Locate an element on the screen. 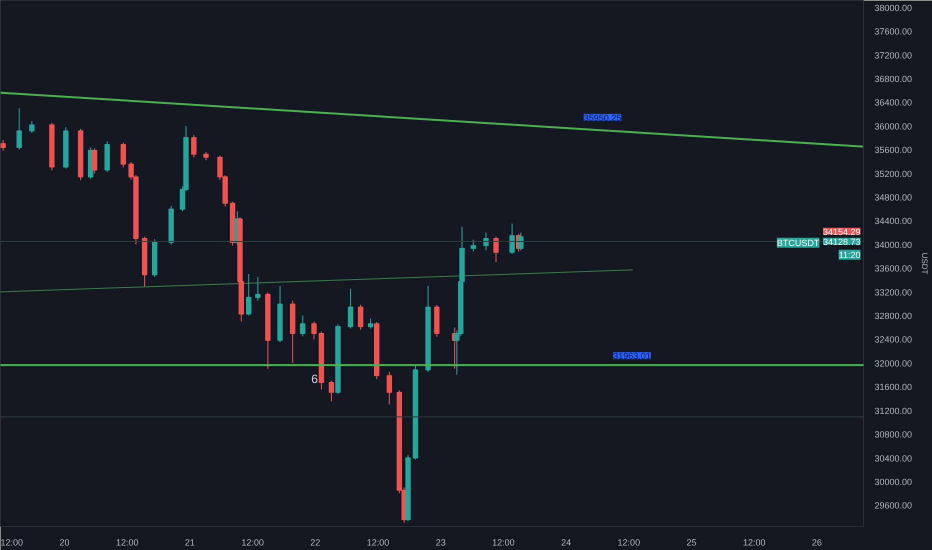 This screenshot has height=550, width=932. y-tick-label: 34400.00 is located at coordinates (893, 221).